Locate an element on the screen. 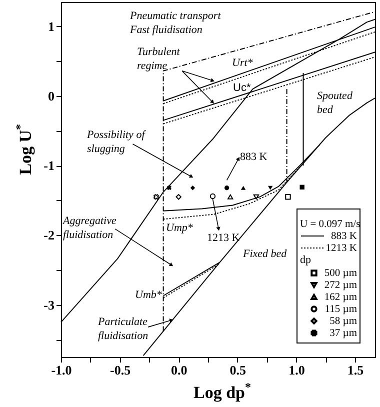  legend-label: 115 µm is located at coordinates (340, 309).